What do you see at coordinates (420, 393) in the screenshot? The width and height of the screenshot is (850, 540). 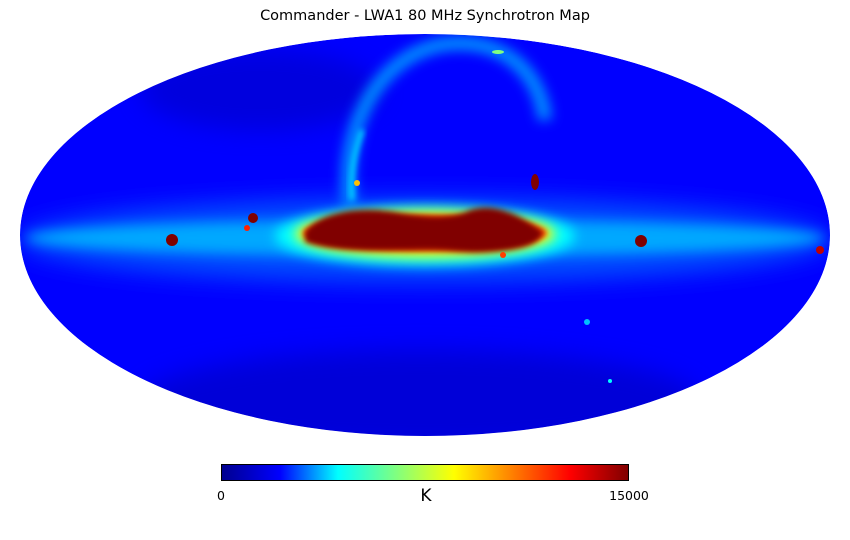 I see `dark-region-south` at bounding box center [420, 393].